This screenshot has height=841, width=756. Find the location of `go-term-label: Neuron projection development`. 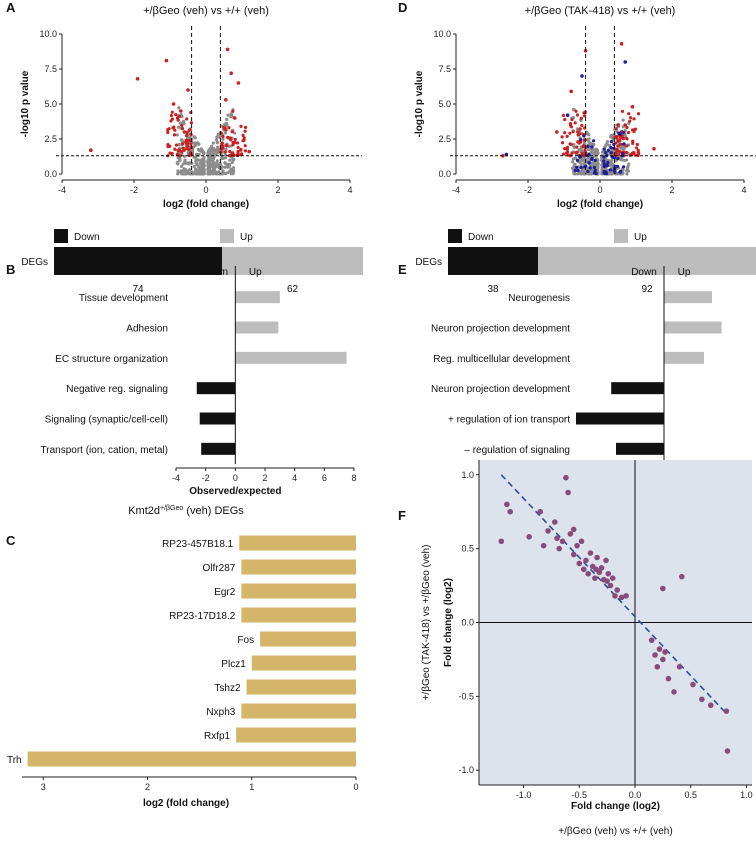

go-term-label: Neuron projection development is located at coordinates (500, 329).